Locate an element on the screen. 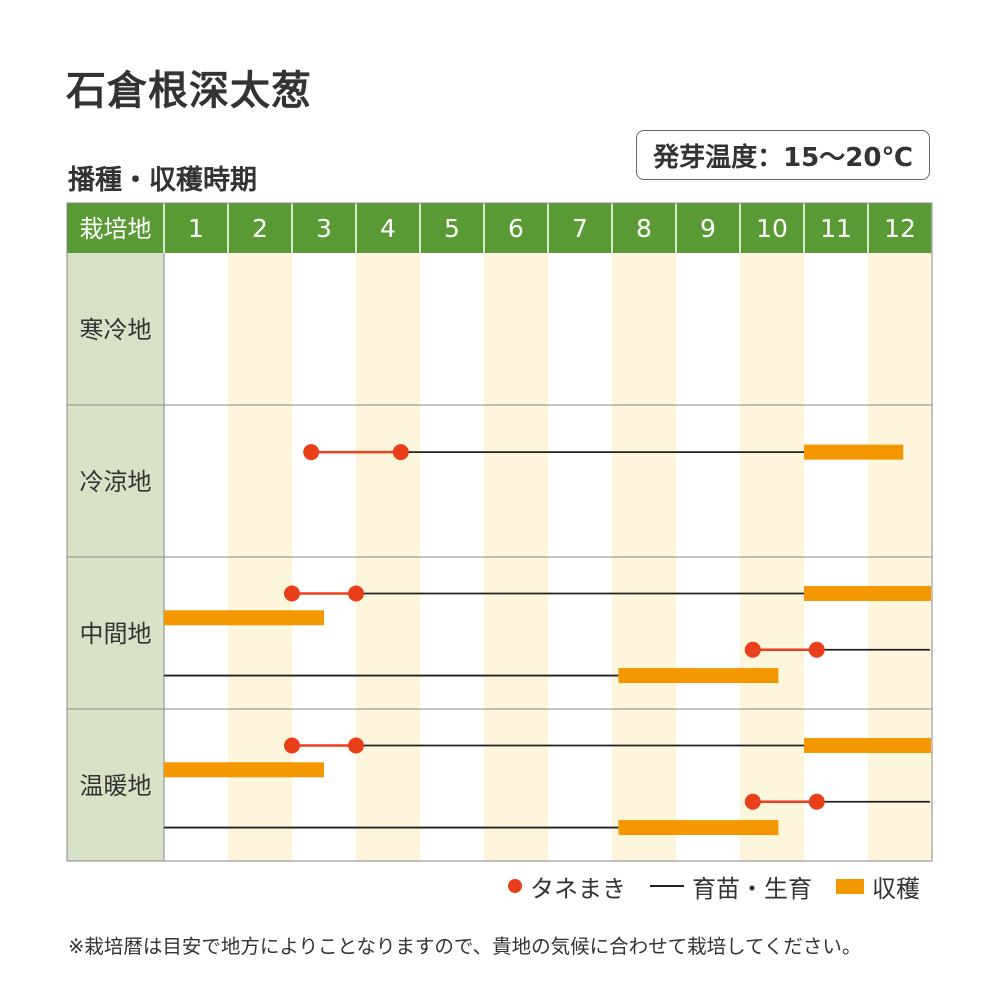  chart-subtitle: 播種・収穫時期 is located at coordinates (162, 180).